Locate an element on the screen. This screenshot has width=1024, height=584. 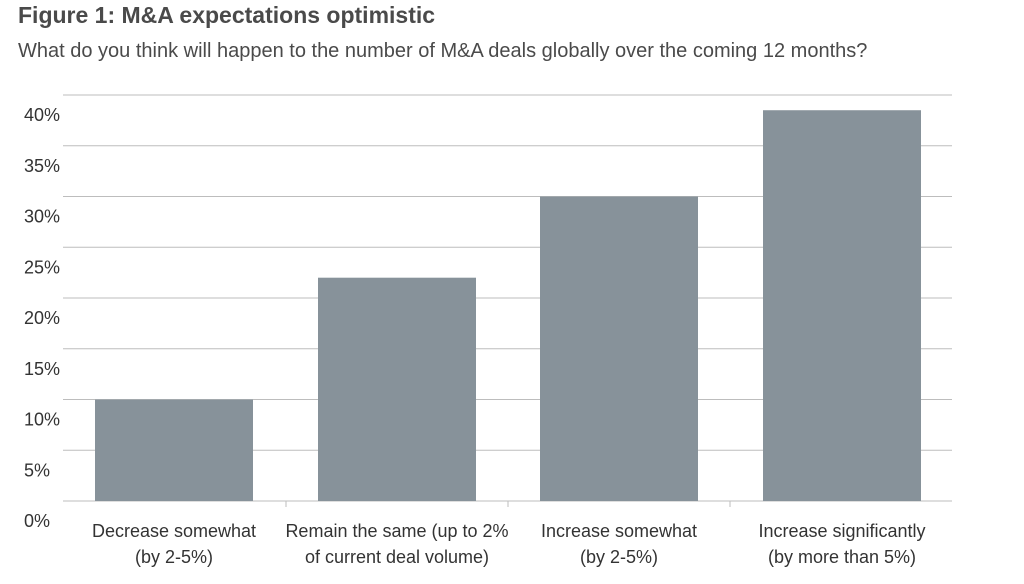
y-tick-label: 20% is located at coordinates (42, 318).